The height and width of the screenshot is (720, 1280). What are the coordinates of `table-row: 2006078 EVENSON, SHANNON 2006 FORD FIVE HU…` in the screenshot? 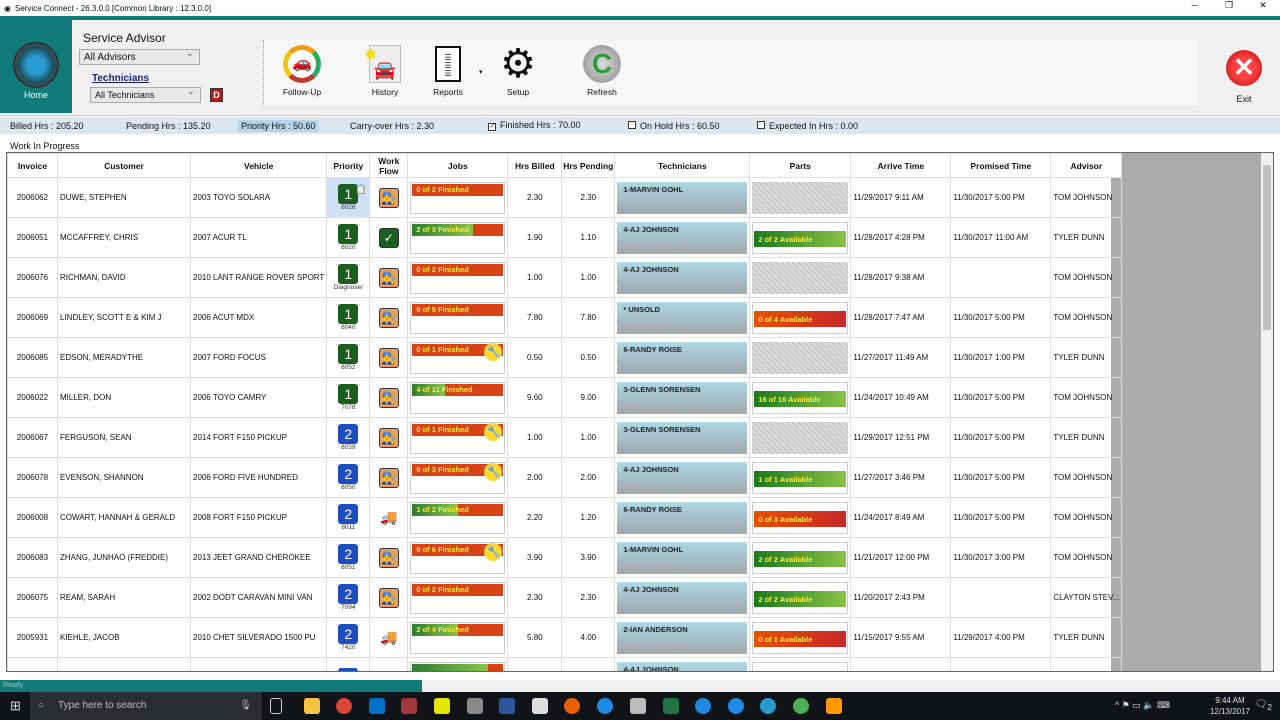 It's located at (565, 477).